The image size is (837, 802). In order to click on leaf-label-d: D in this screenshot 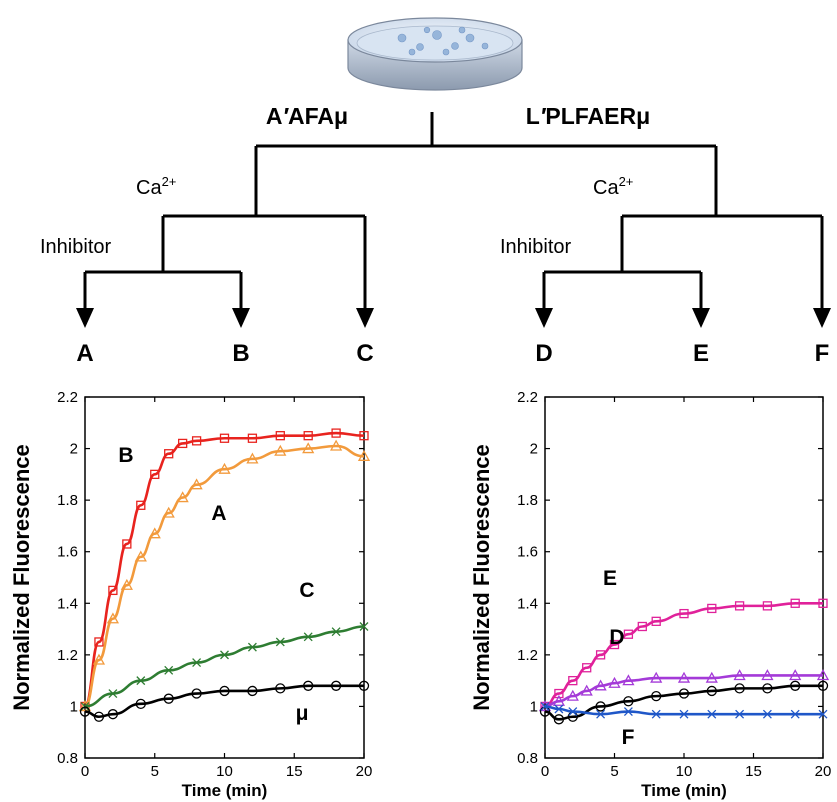, I will do `click(543, 353)`.